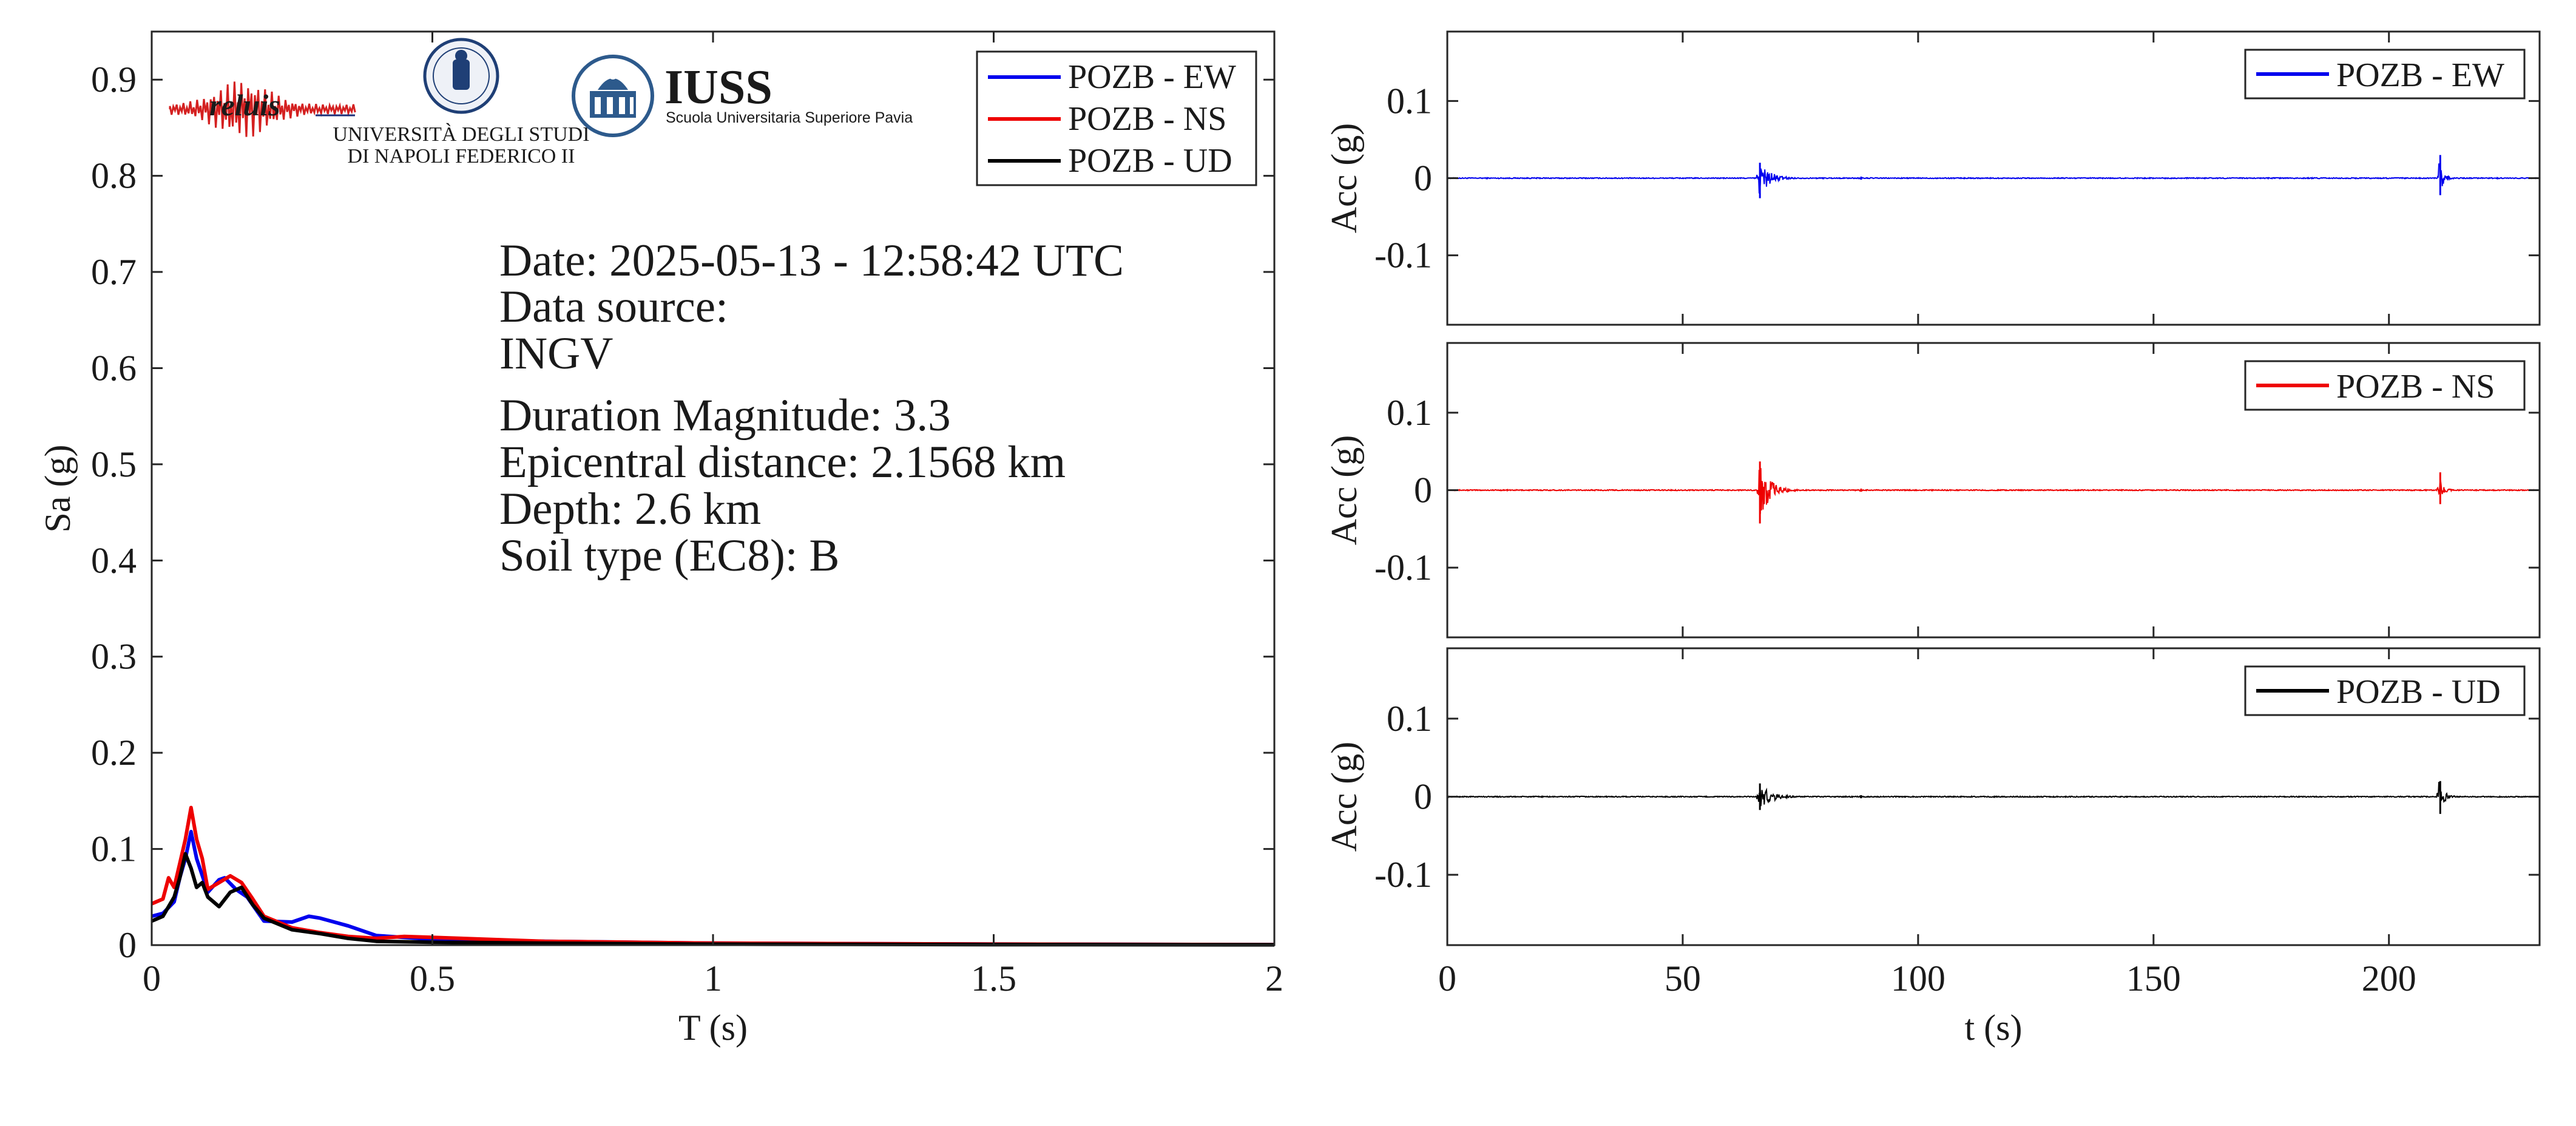 The image size is (2576, 1126). I want to click on legend-label: POZB - EW, so click(2420, 75).